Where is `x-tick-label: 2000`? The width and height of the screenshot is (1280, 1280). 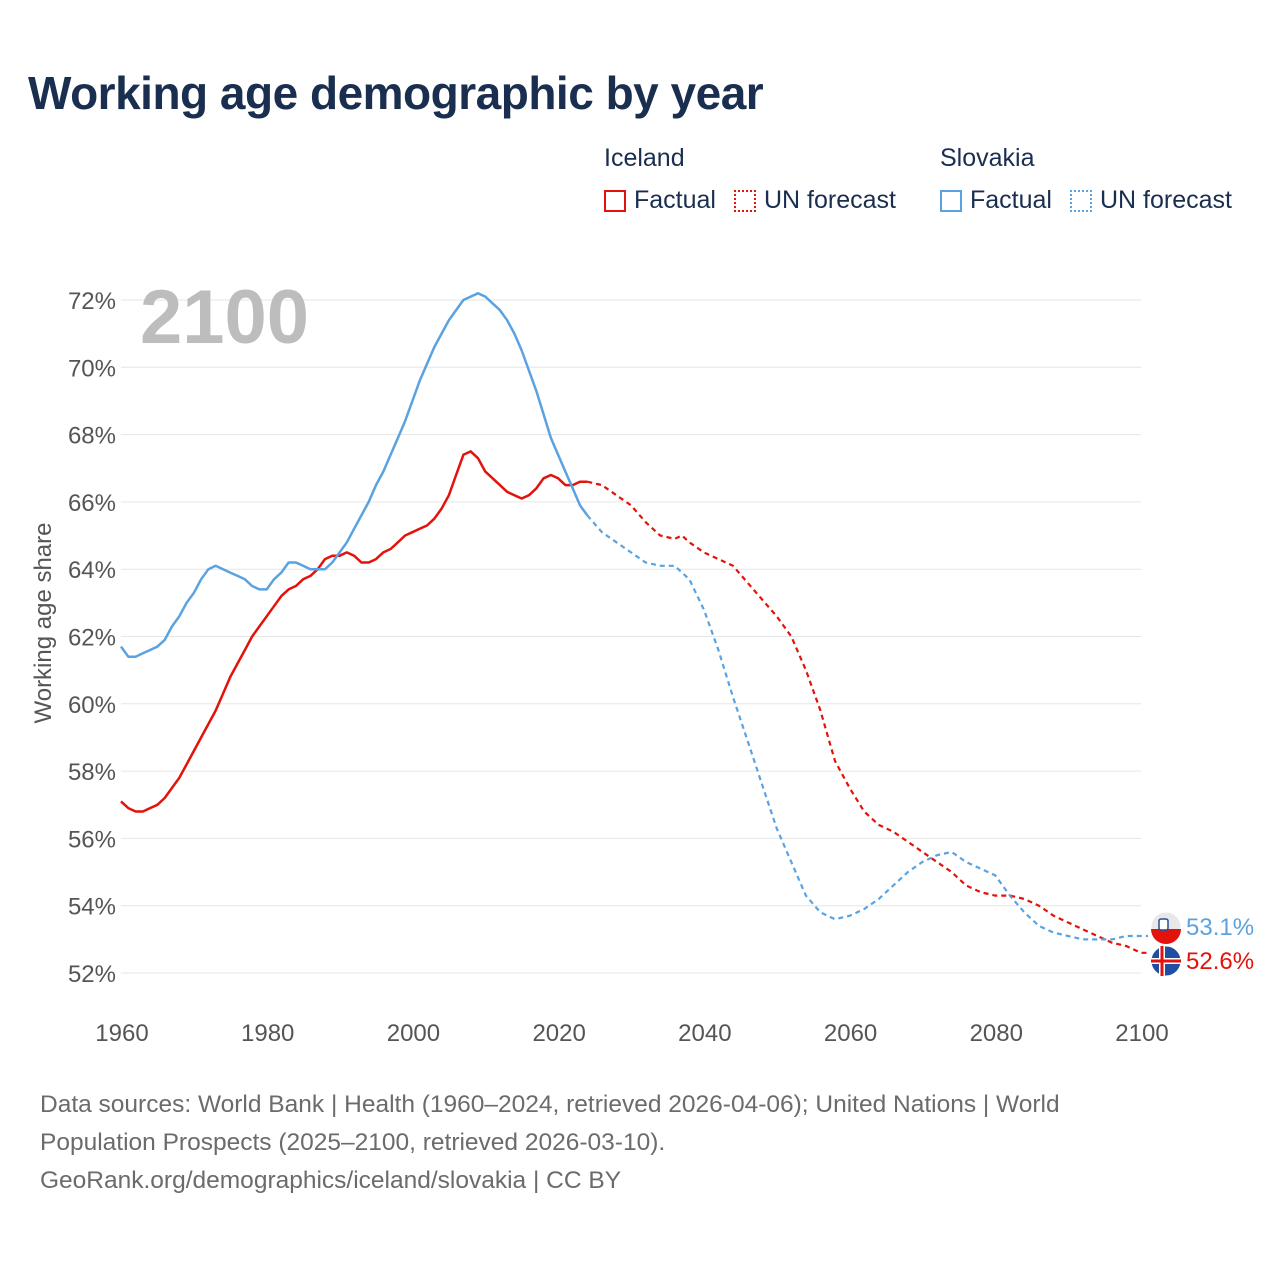
x-tick-label: 2000 is located at coordinates (413, 1033).